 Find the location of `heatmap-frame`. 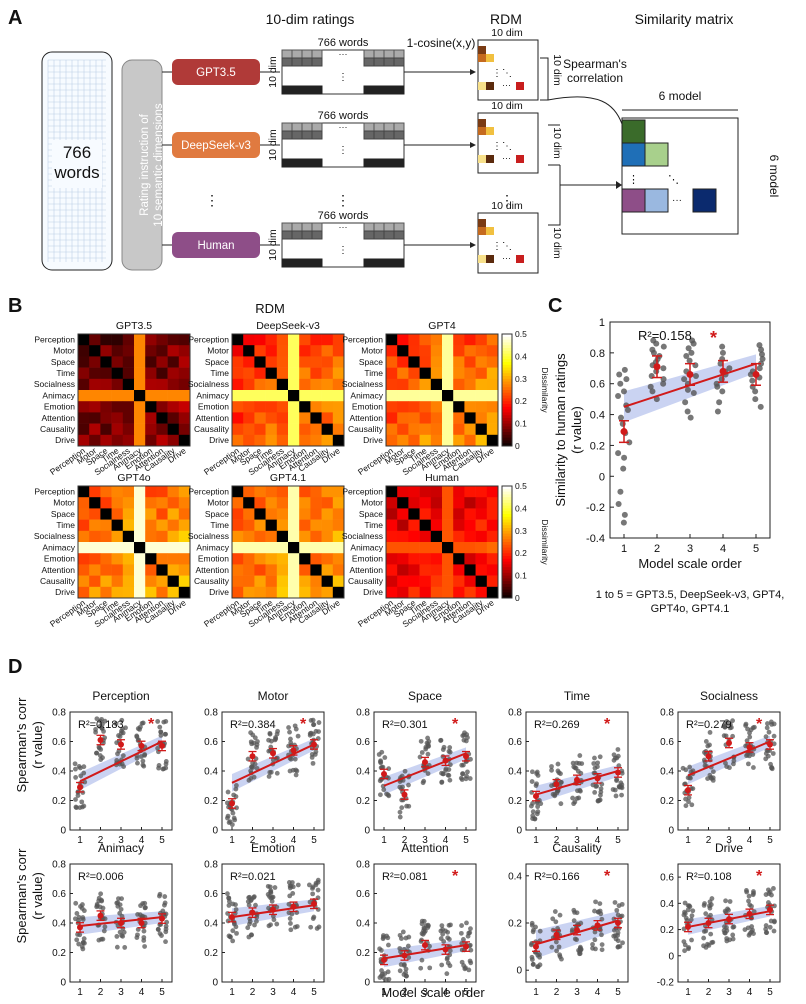

heatmap-frame is located at coordinates (134, 542).